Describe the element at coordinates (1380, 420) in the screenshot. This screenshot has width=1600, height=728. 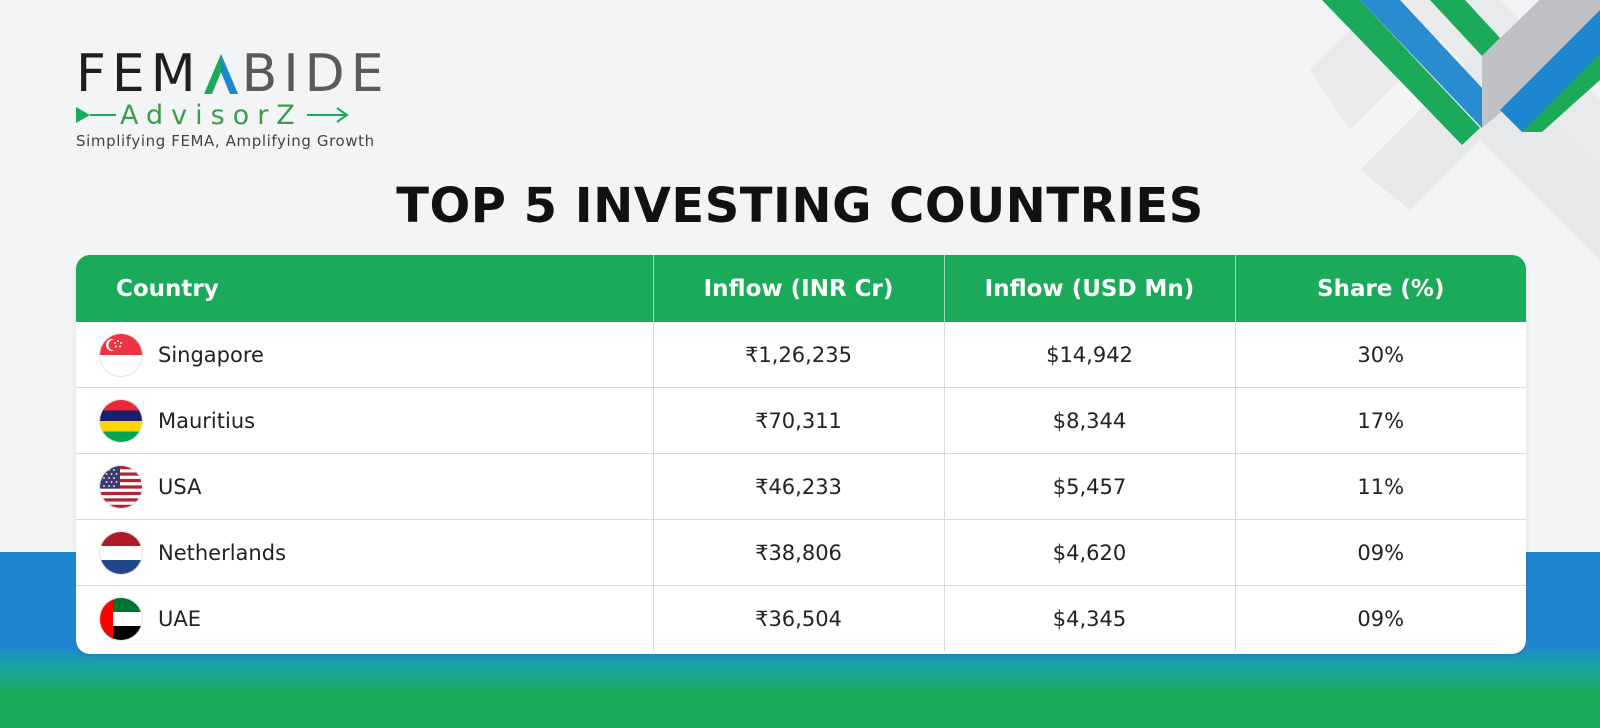
I see `cell-share: 17%` at that location.